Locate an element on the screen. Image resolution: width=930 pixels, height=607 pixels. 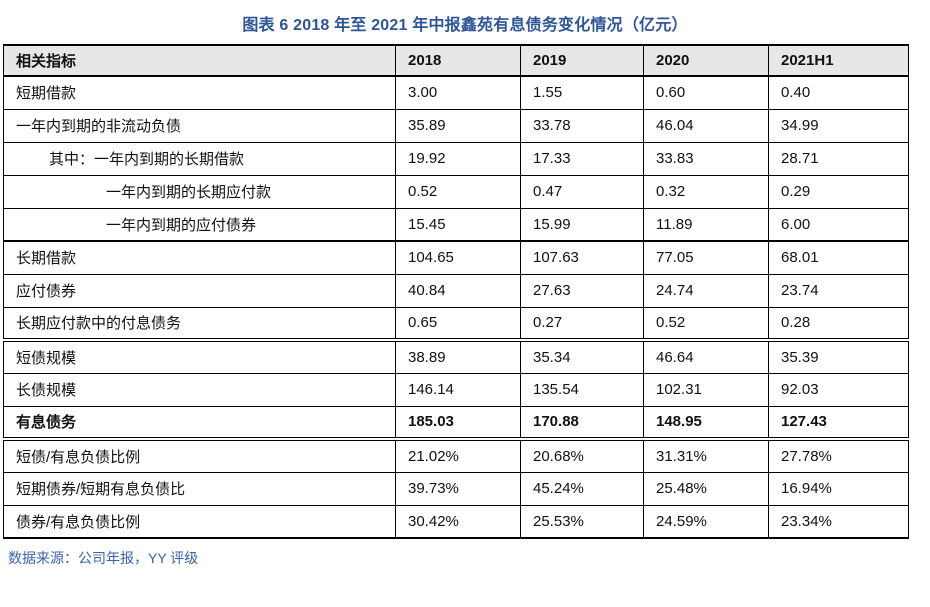
cell-value: 40.84 is located at coordinates (458, 290).